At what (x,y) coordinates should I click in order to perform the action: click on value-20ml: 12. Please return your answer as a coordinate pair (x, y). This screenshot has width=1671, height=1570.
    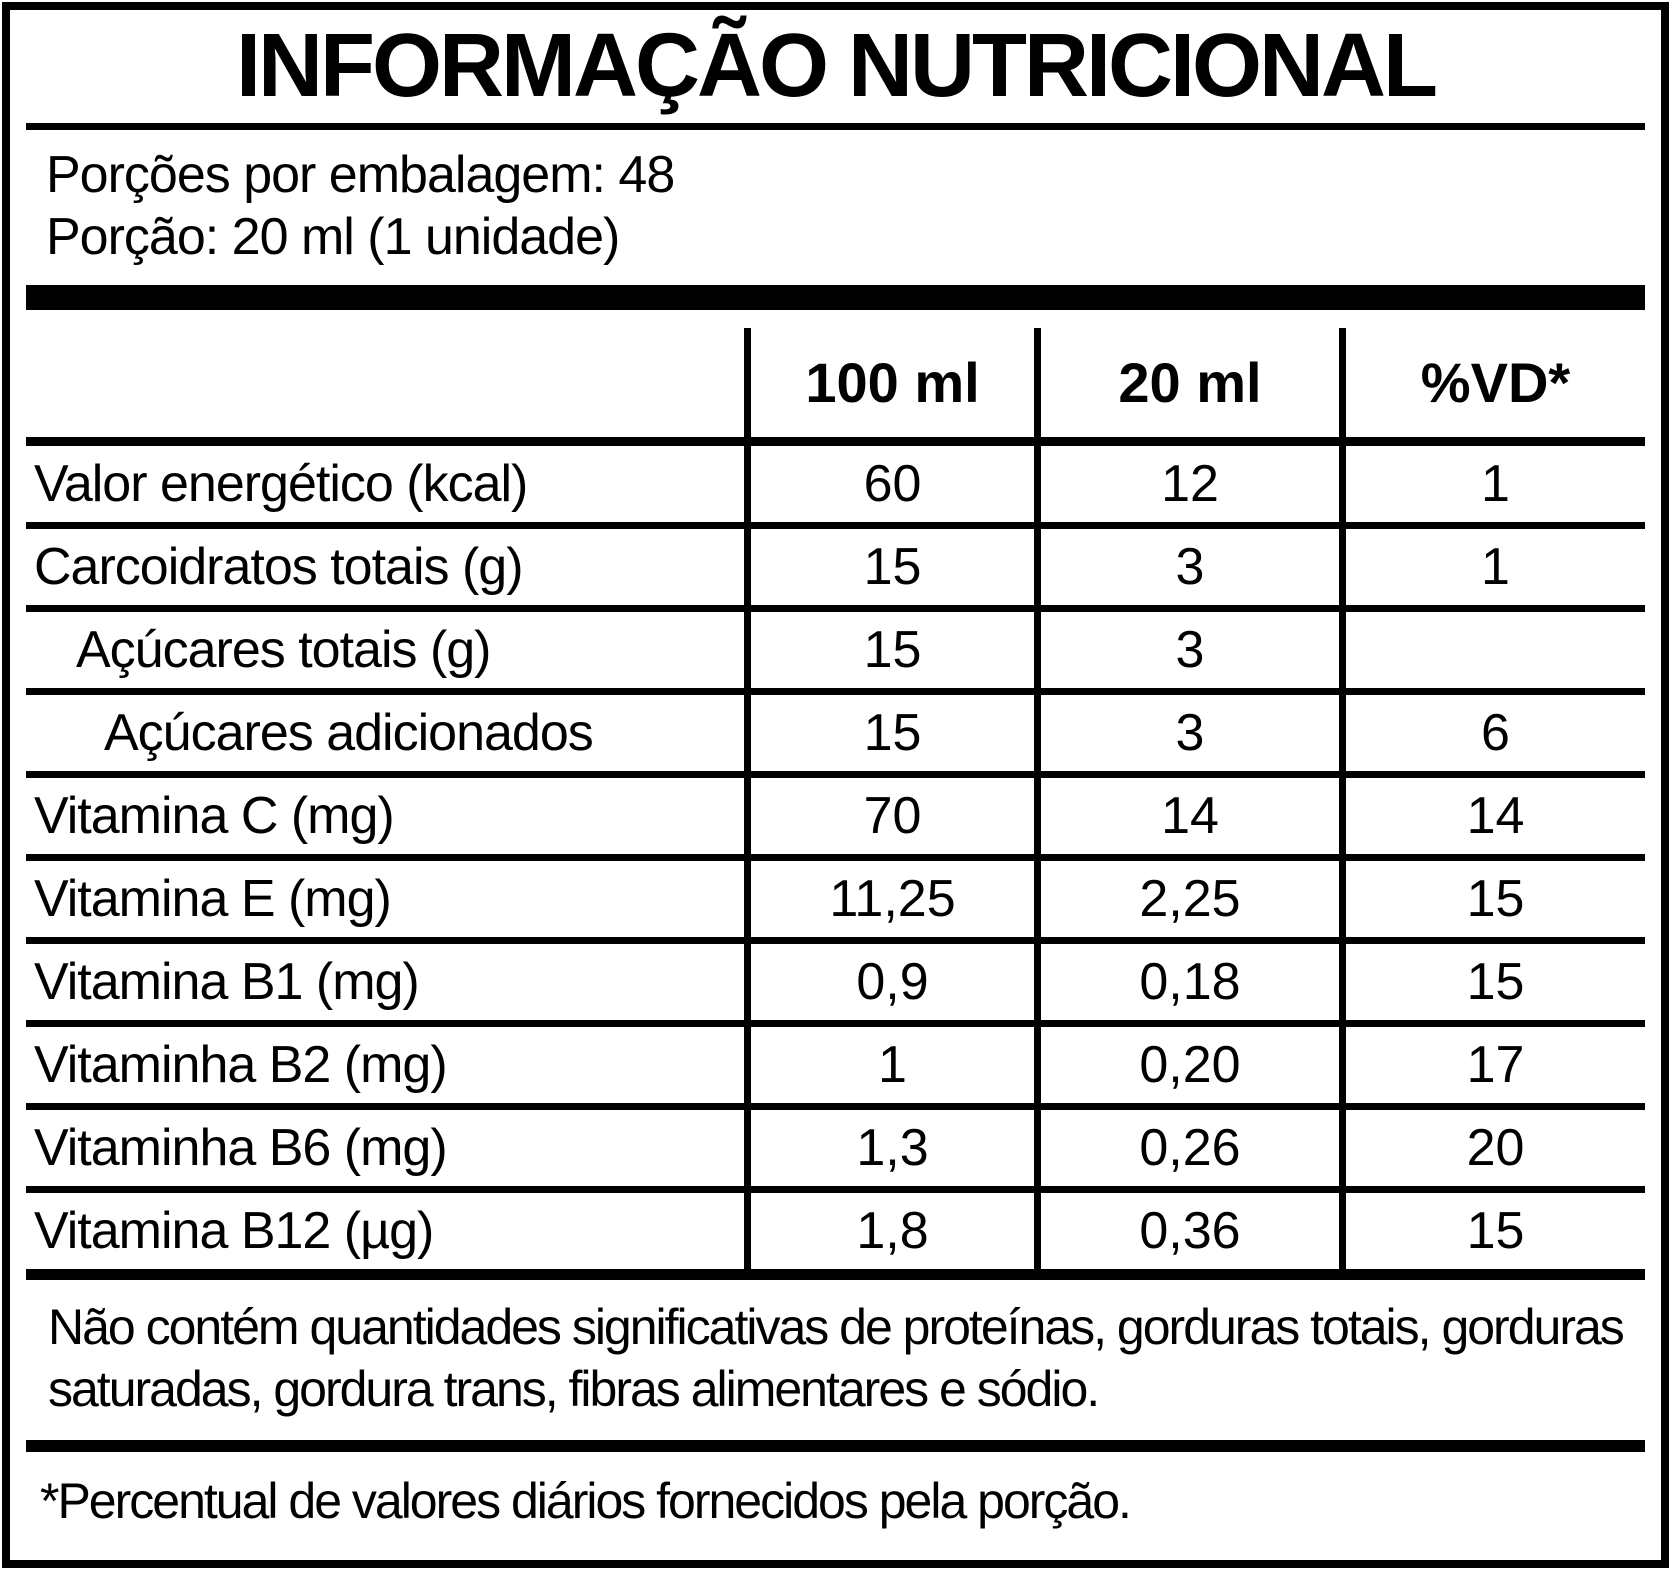
    Looking at the image, I should click on (1186, 484).